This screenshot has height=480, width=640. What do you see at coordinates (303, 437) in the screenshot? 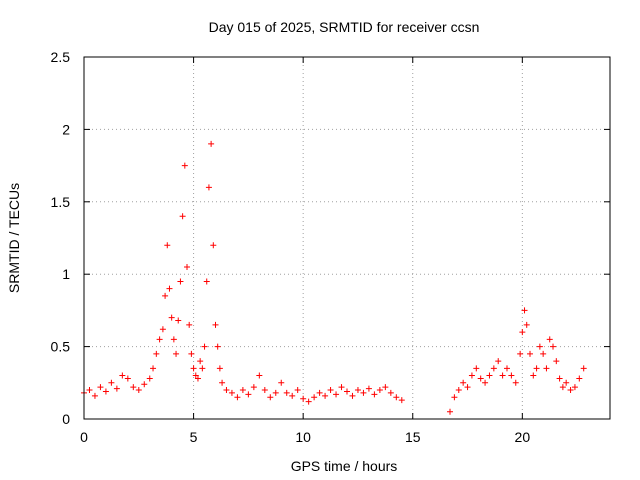
I see `x-tick-label: 10` at bounding box center [303, 437].